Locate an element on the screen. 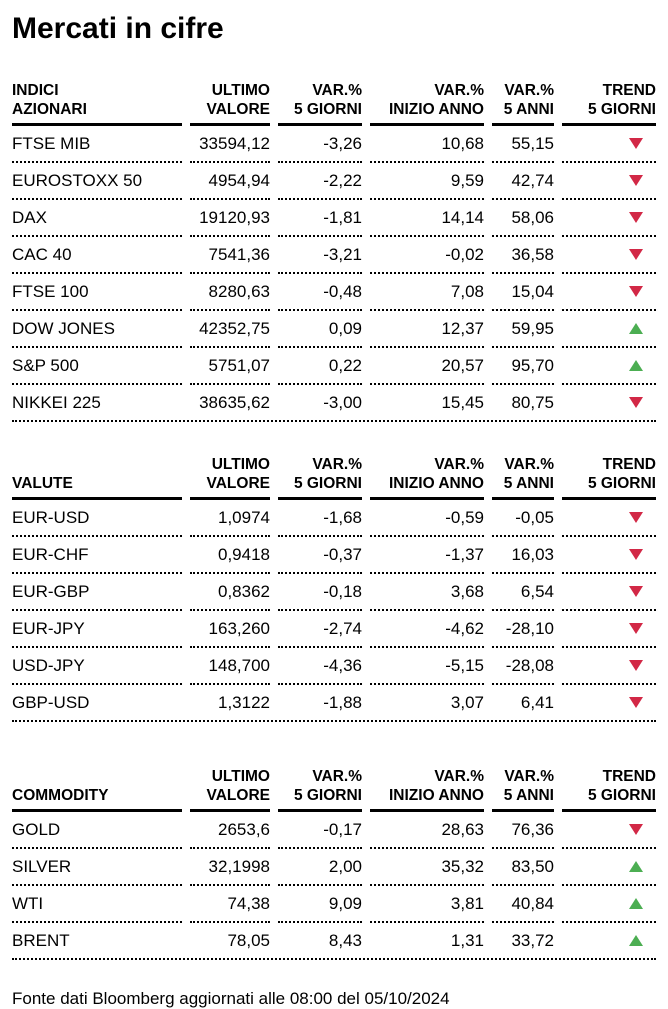 This screenshot has height=1009, width=668. row-label: SILVER is located at coordinates (97, 867).